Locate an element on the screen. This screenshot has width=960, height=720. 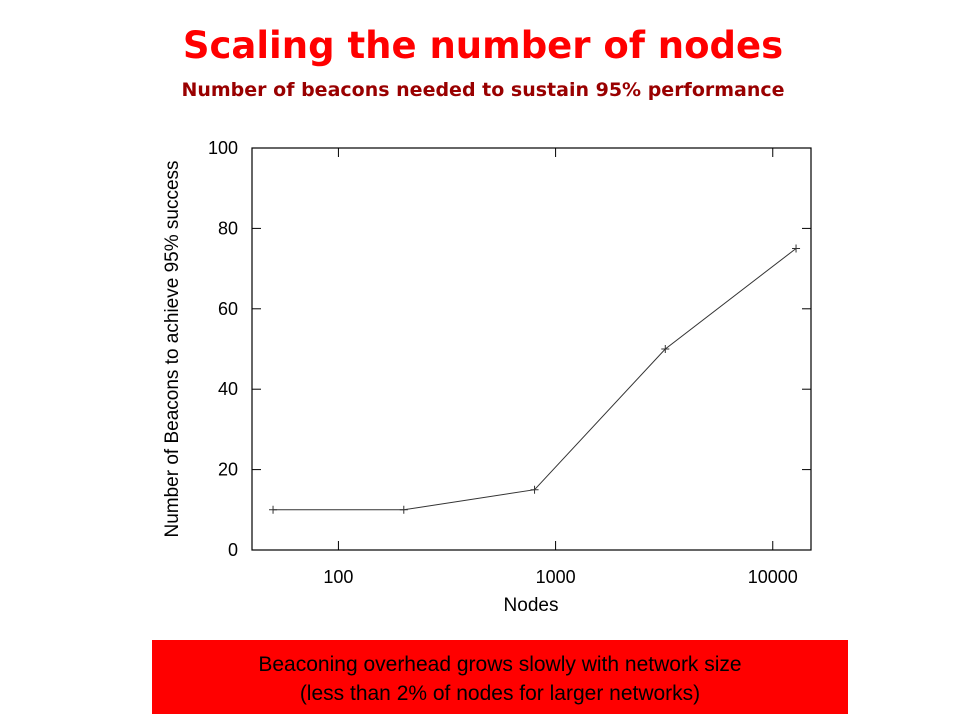
x-tick-label: 1000 is located at coordinates (556, 577).